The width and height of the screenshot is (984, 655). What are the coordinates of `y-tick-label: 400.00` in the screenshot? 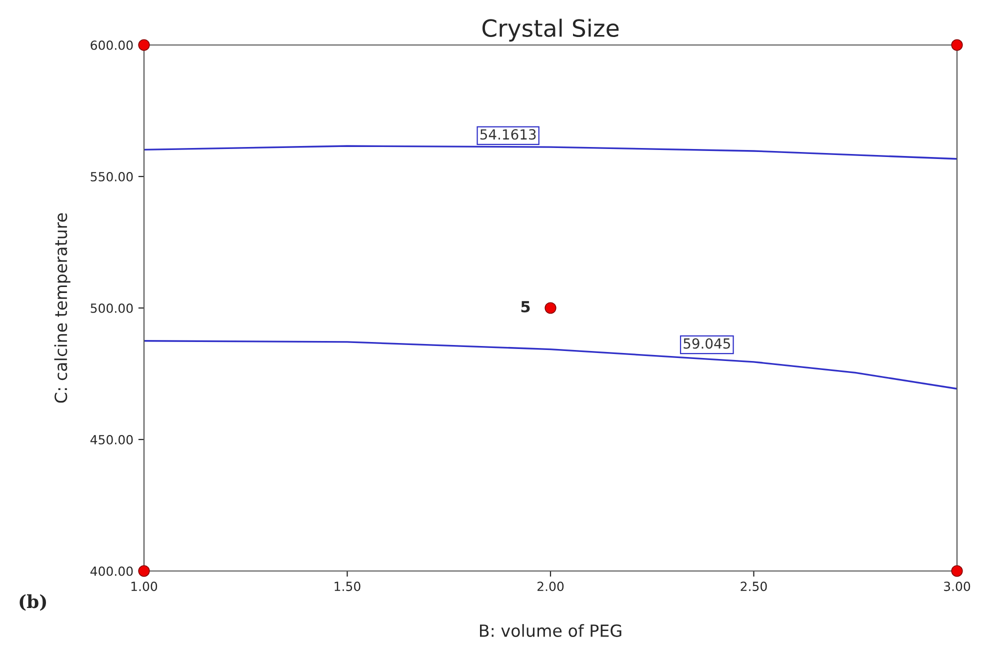 It's located at (111, 571).